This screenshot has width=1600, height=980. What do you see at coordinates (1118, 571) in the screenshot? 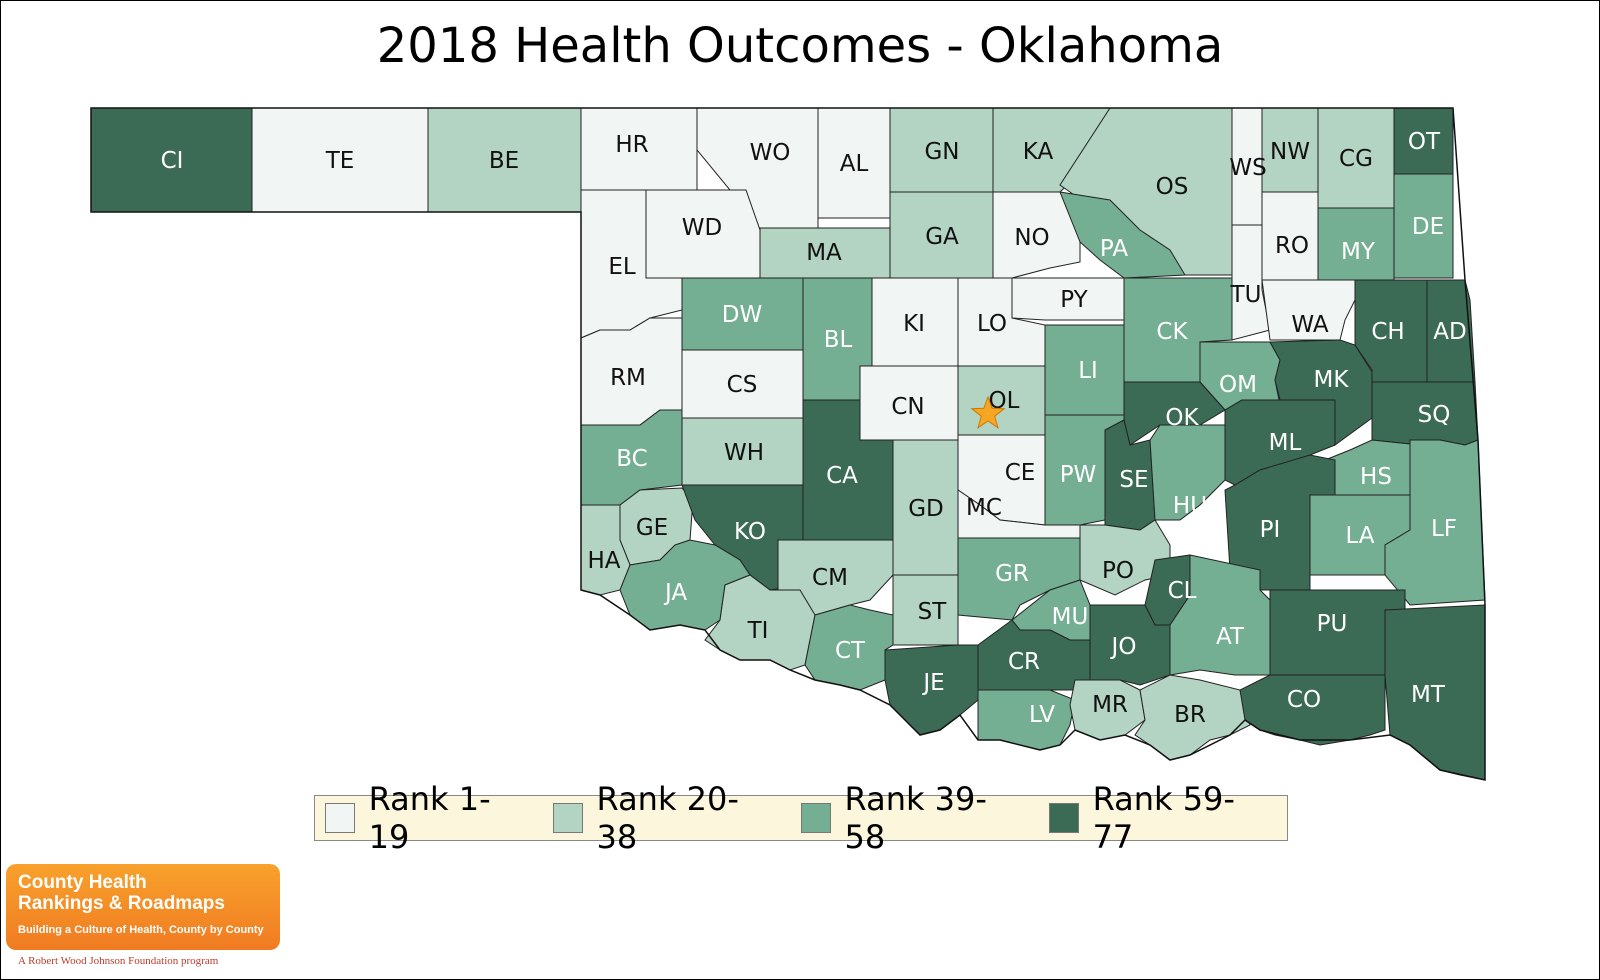
I see `county-label-po: PO` at bounding box center [1118, 571].